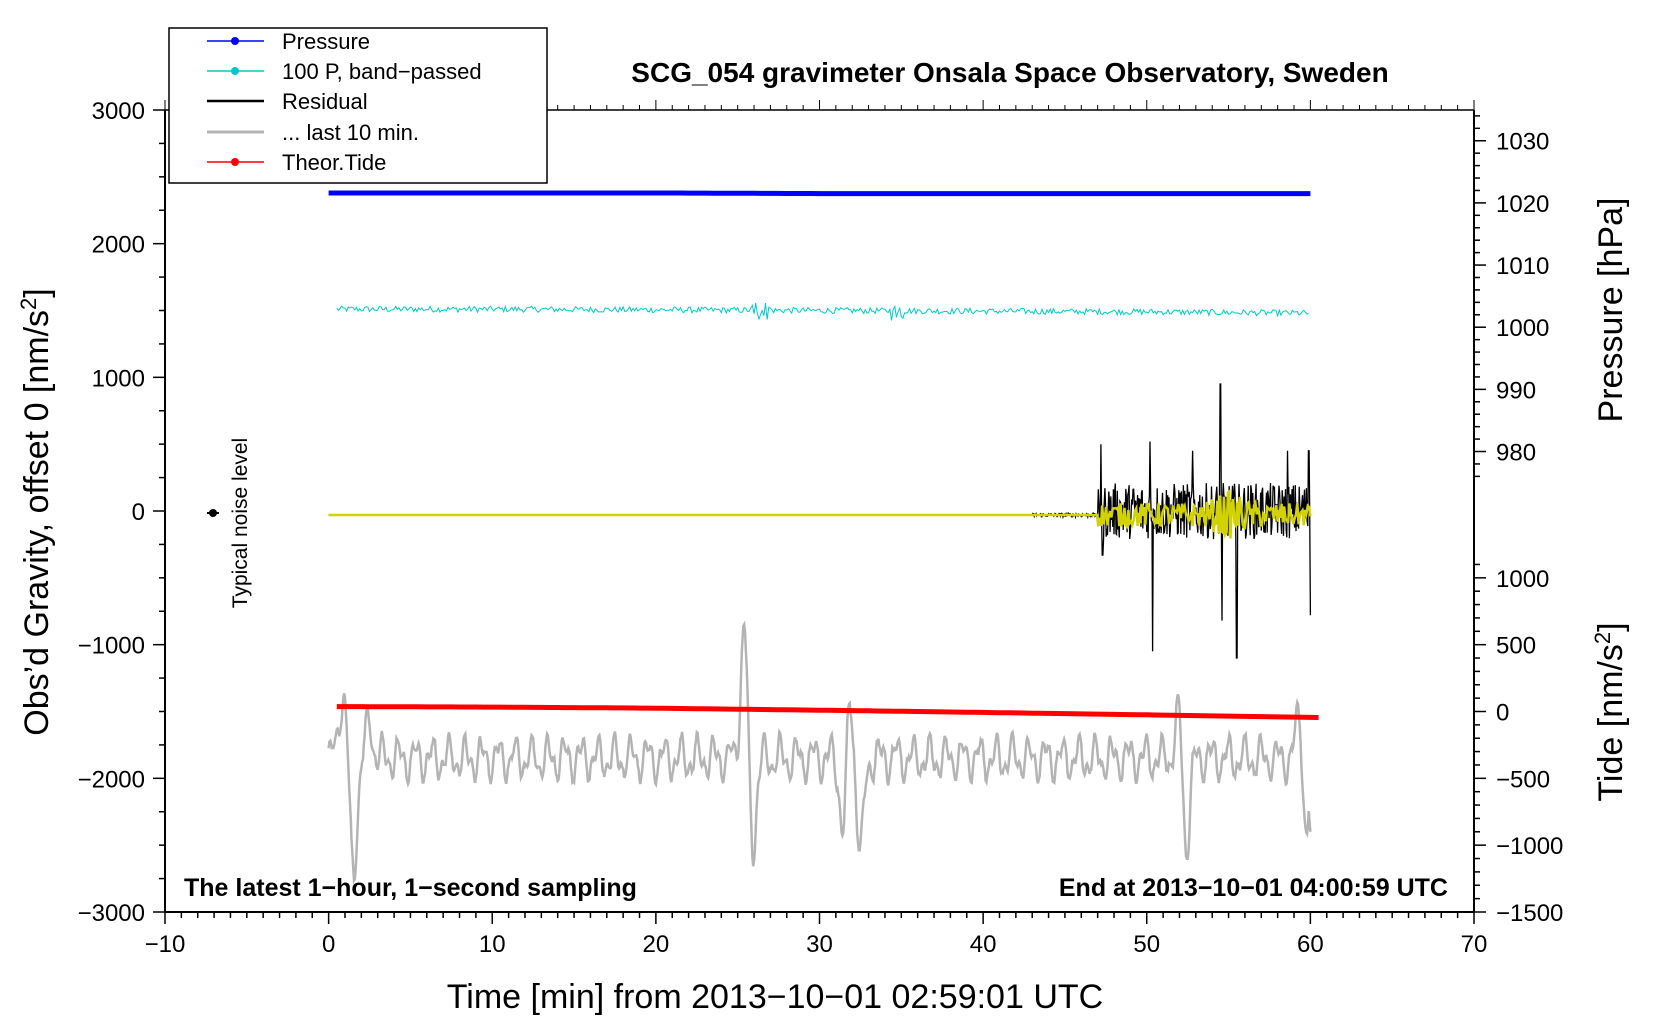  What do you see at coordinates (334, 162) in the screenshot?
I see `legend-label-theor-tide: Theor.Tide` at bounding box center [334, 162].